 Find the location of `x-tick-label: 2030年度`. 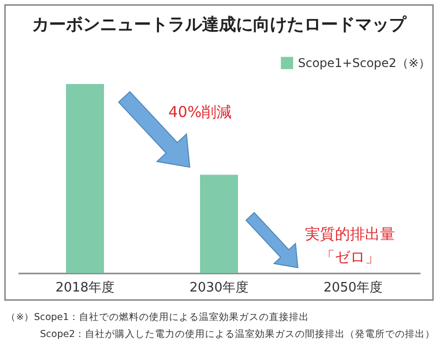

x-tick-label: 2030年度 is located at coordinates (219, 288).